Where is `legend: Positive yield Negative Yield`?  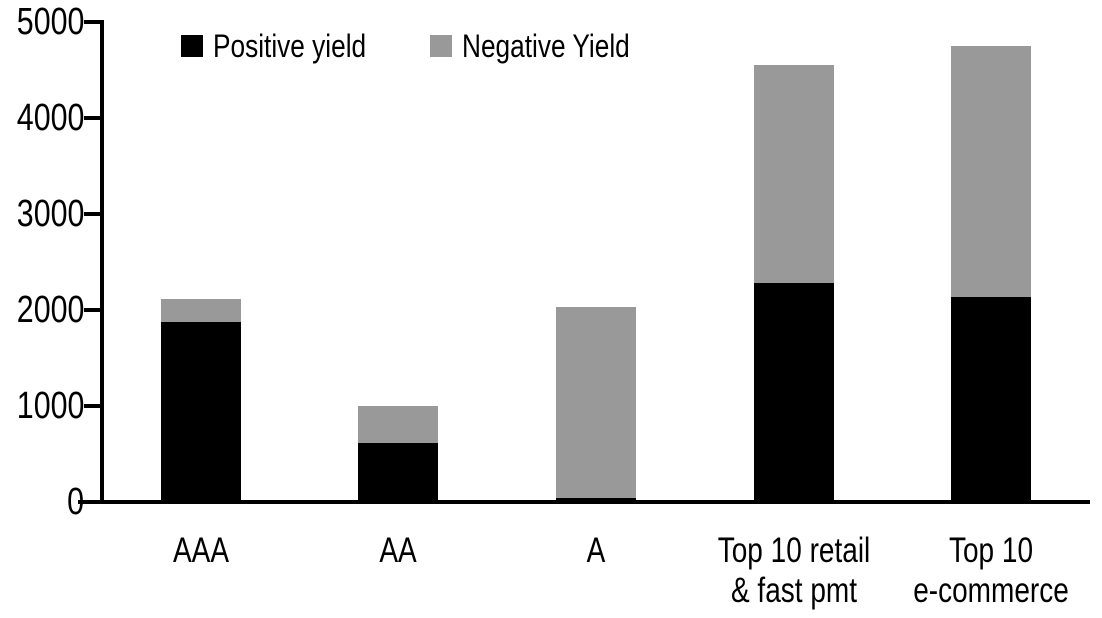
legend: Positive yield Negative Yield is located at coordinates (423, 46).